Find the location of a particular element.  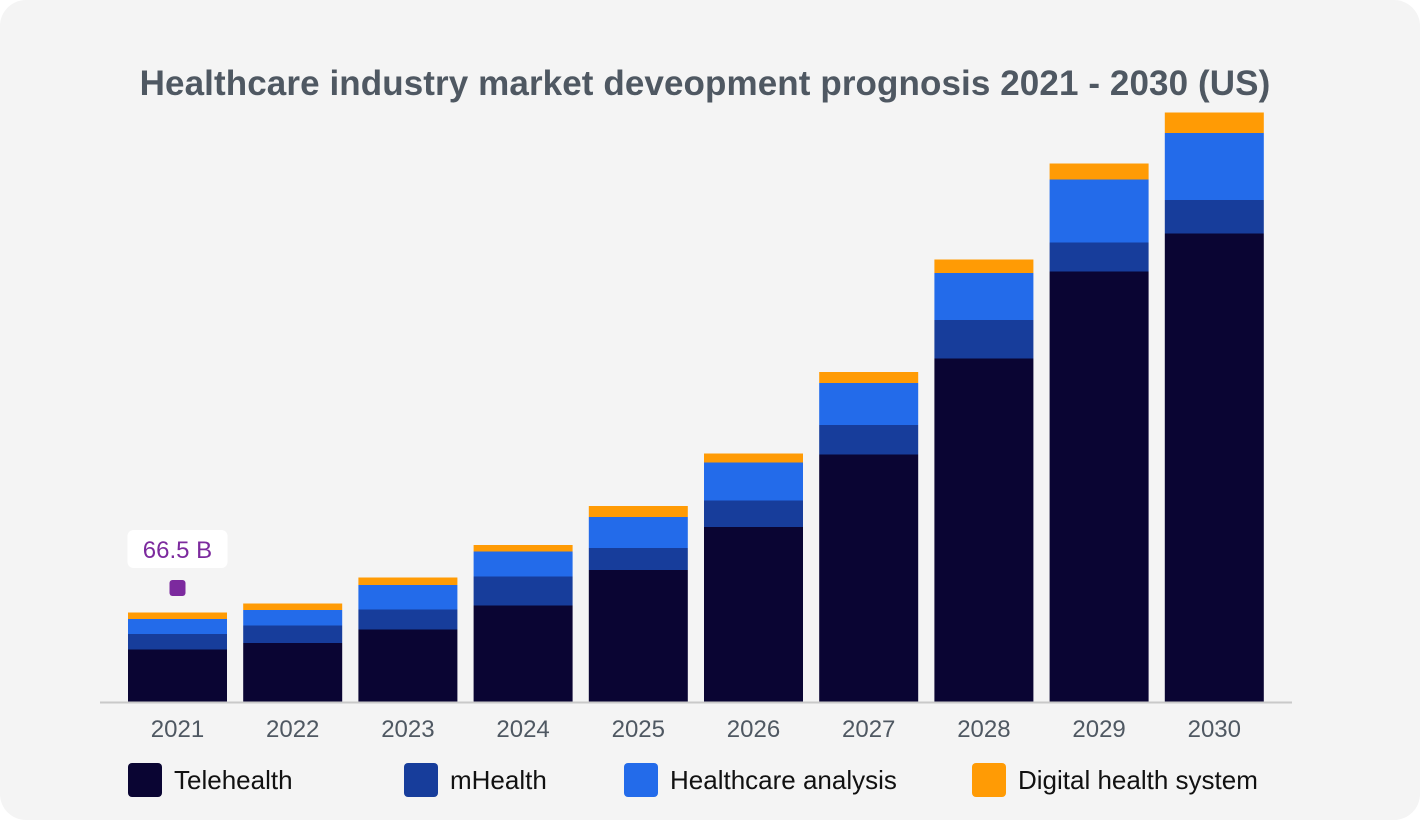

bar-telehealth-2025 is located at coordinates (638, 636).